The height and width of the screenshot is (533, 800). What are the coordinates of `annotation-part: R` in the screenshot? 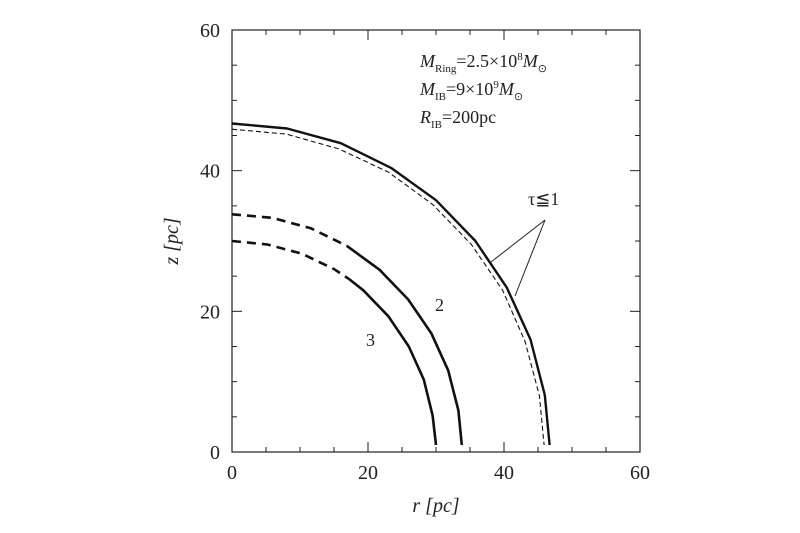 It's located at (425, 117).